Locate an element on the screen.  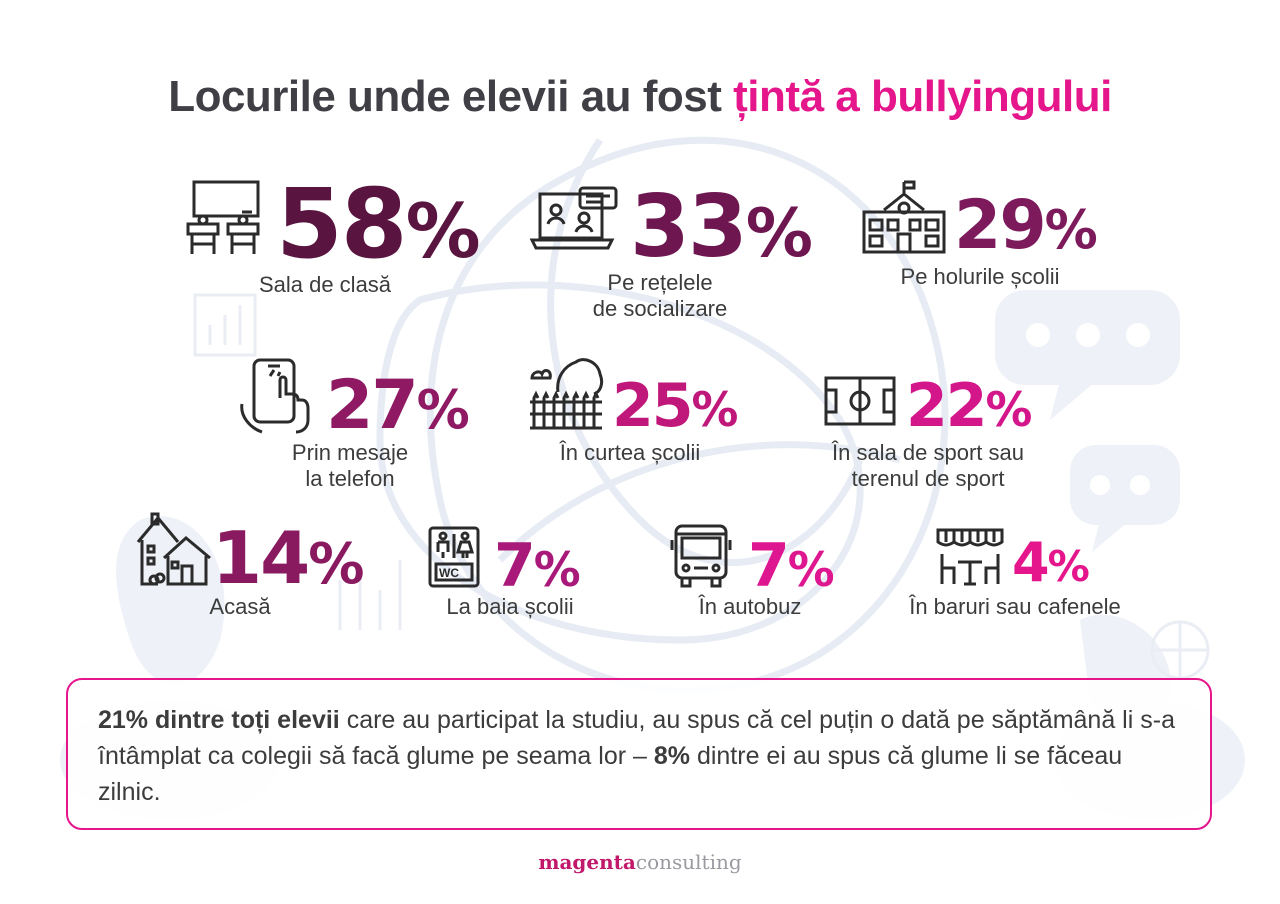
wc-icon: WC is located at coordinates (454, 557).